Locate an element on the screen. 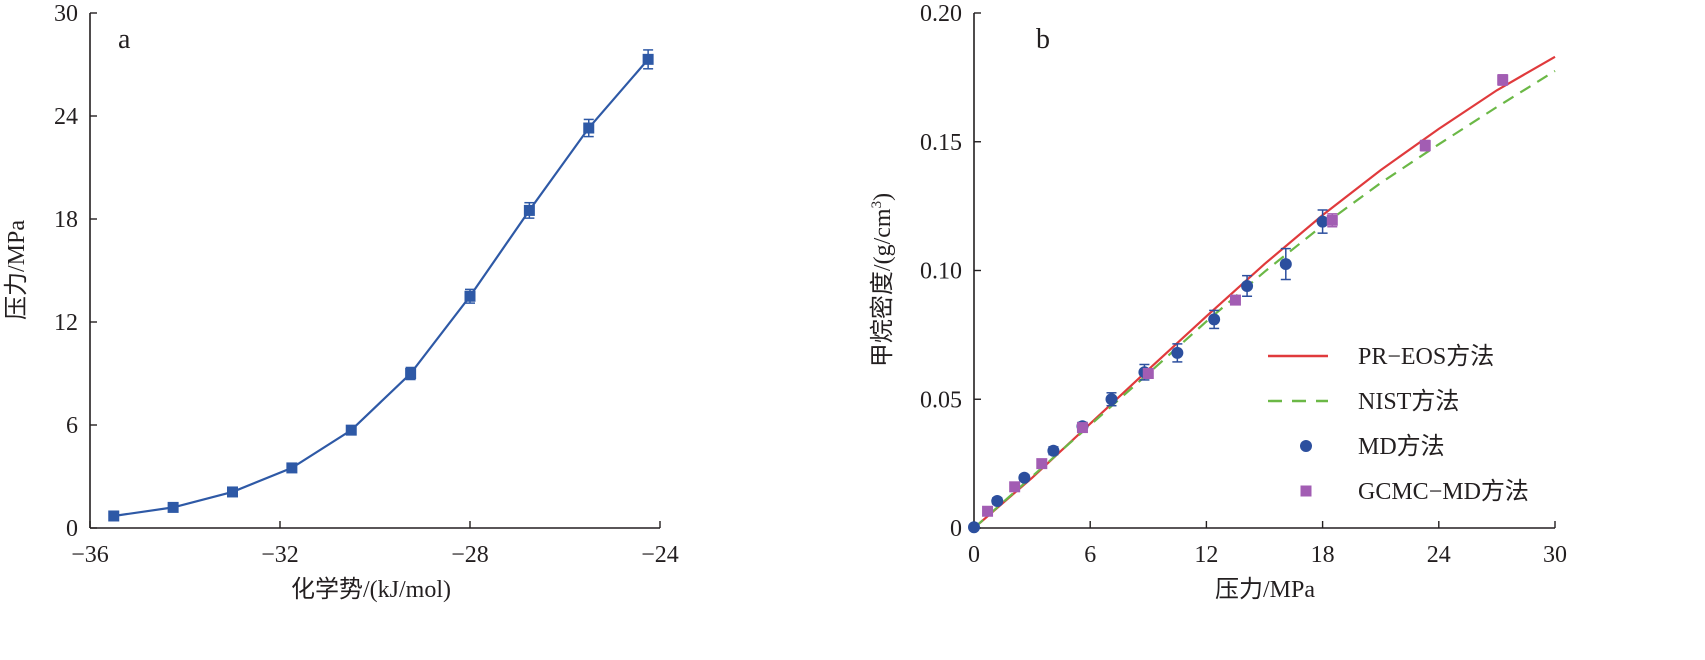 This screenshot has width=1705, height=660. x-tick-label: 12 is located at coordinates (1206, 555).